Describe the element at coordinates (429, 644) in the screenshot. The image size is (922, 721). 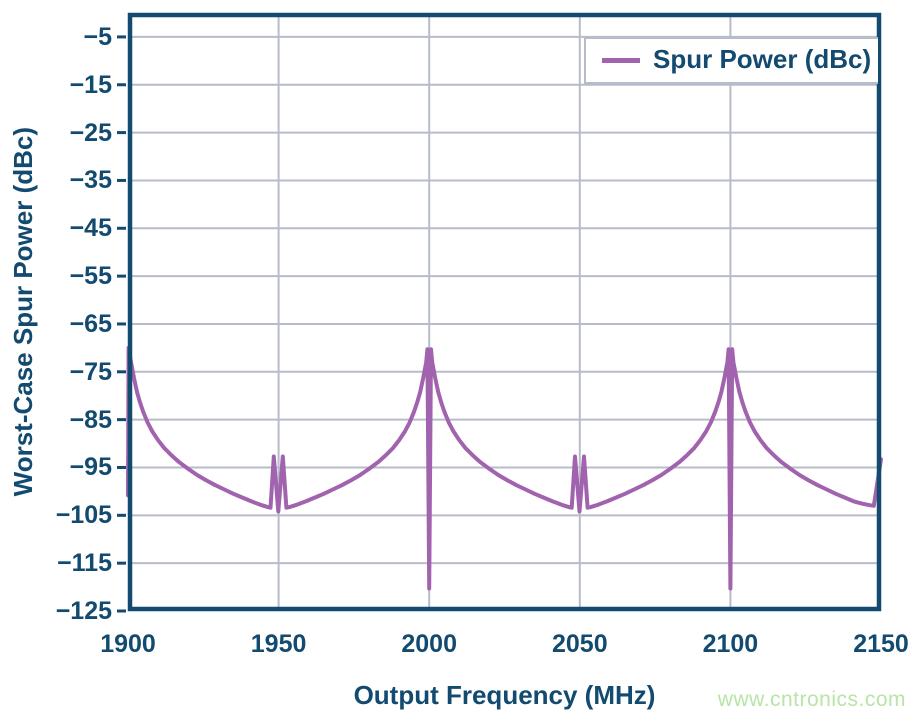
I see `x-tick-label: 2000` at that location.